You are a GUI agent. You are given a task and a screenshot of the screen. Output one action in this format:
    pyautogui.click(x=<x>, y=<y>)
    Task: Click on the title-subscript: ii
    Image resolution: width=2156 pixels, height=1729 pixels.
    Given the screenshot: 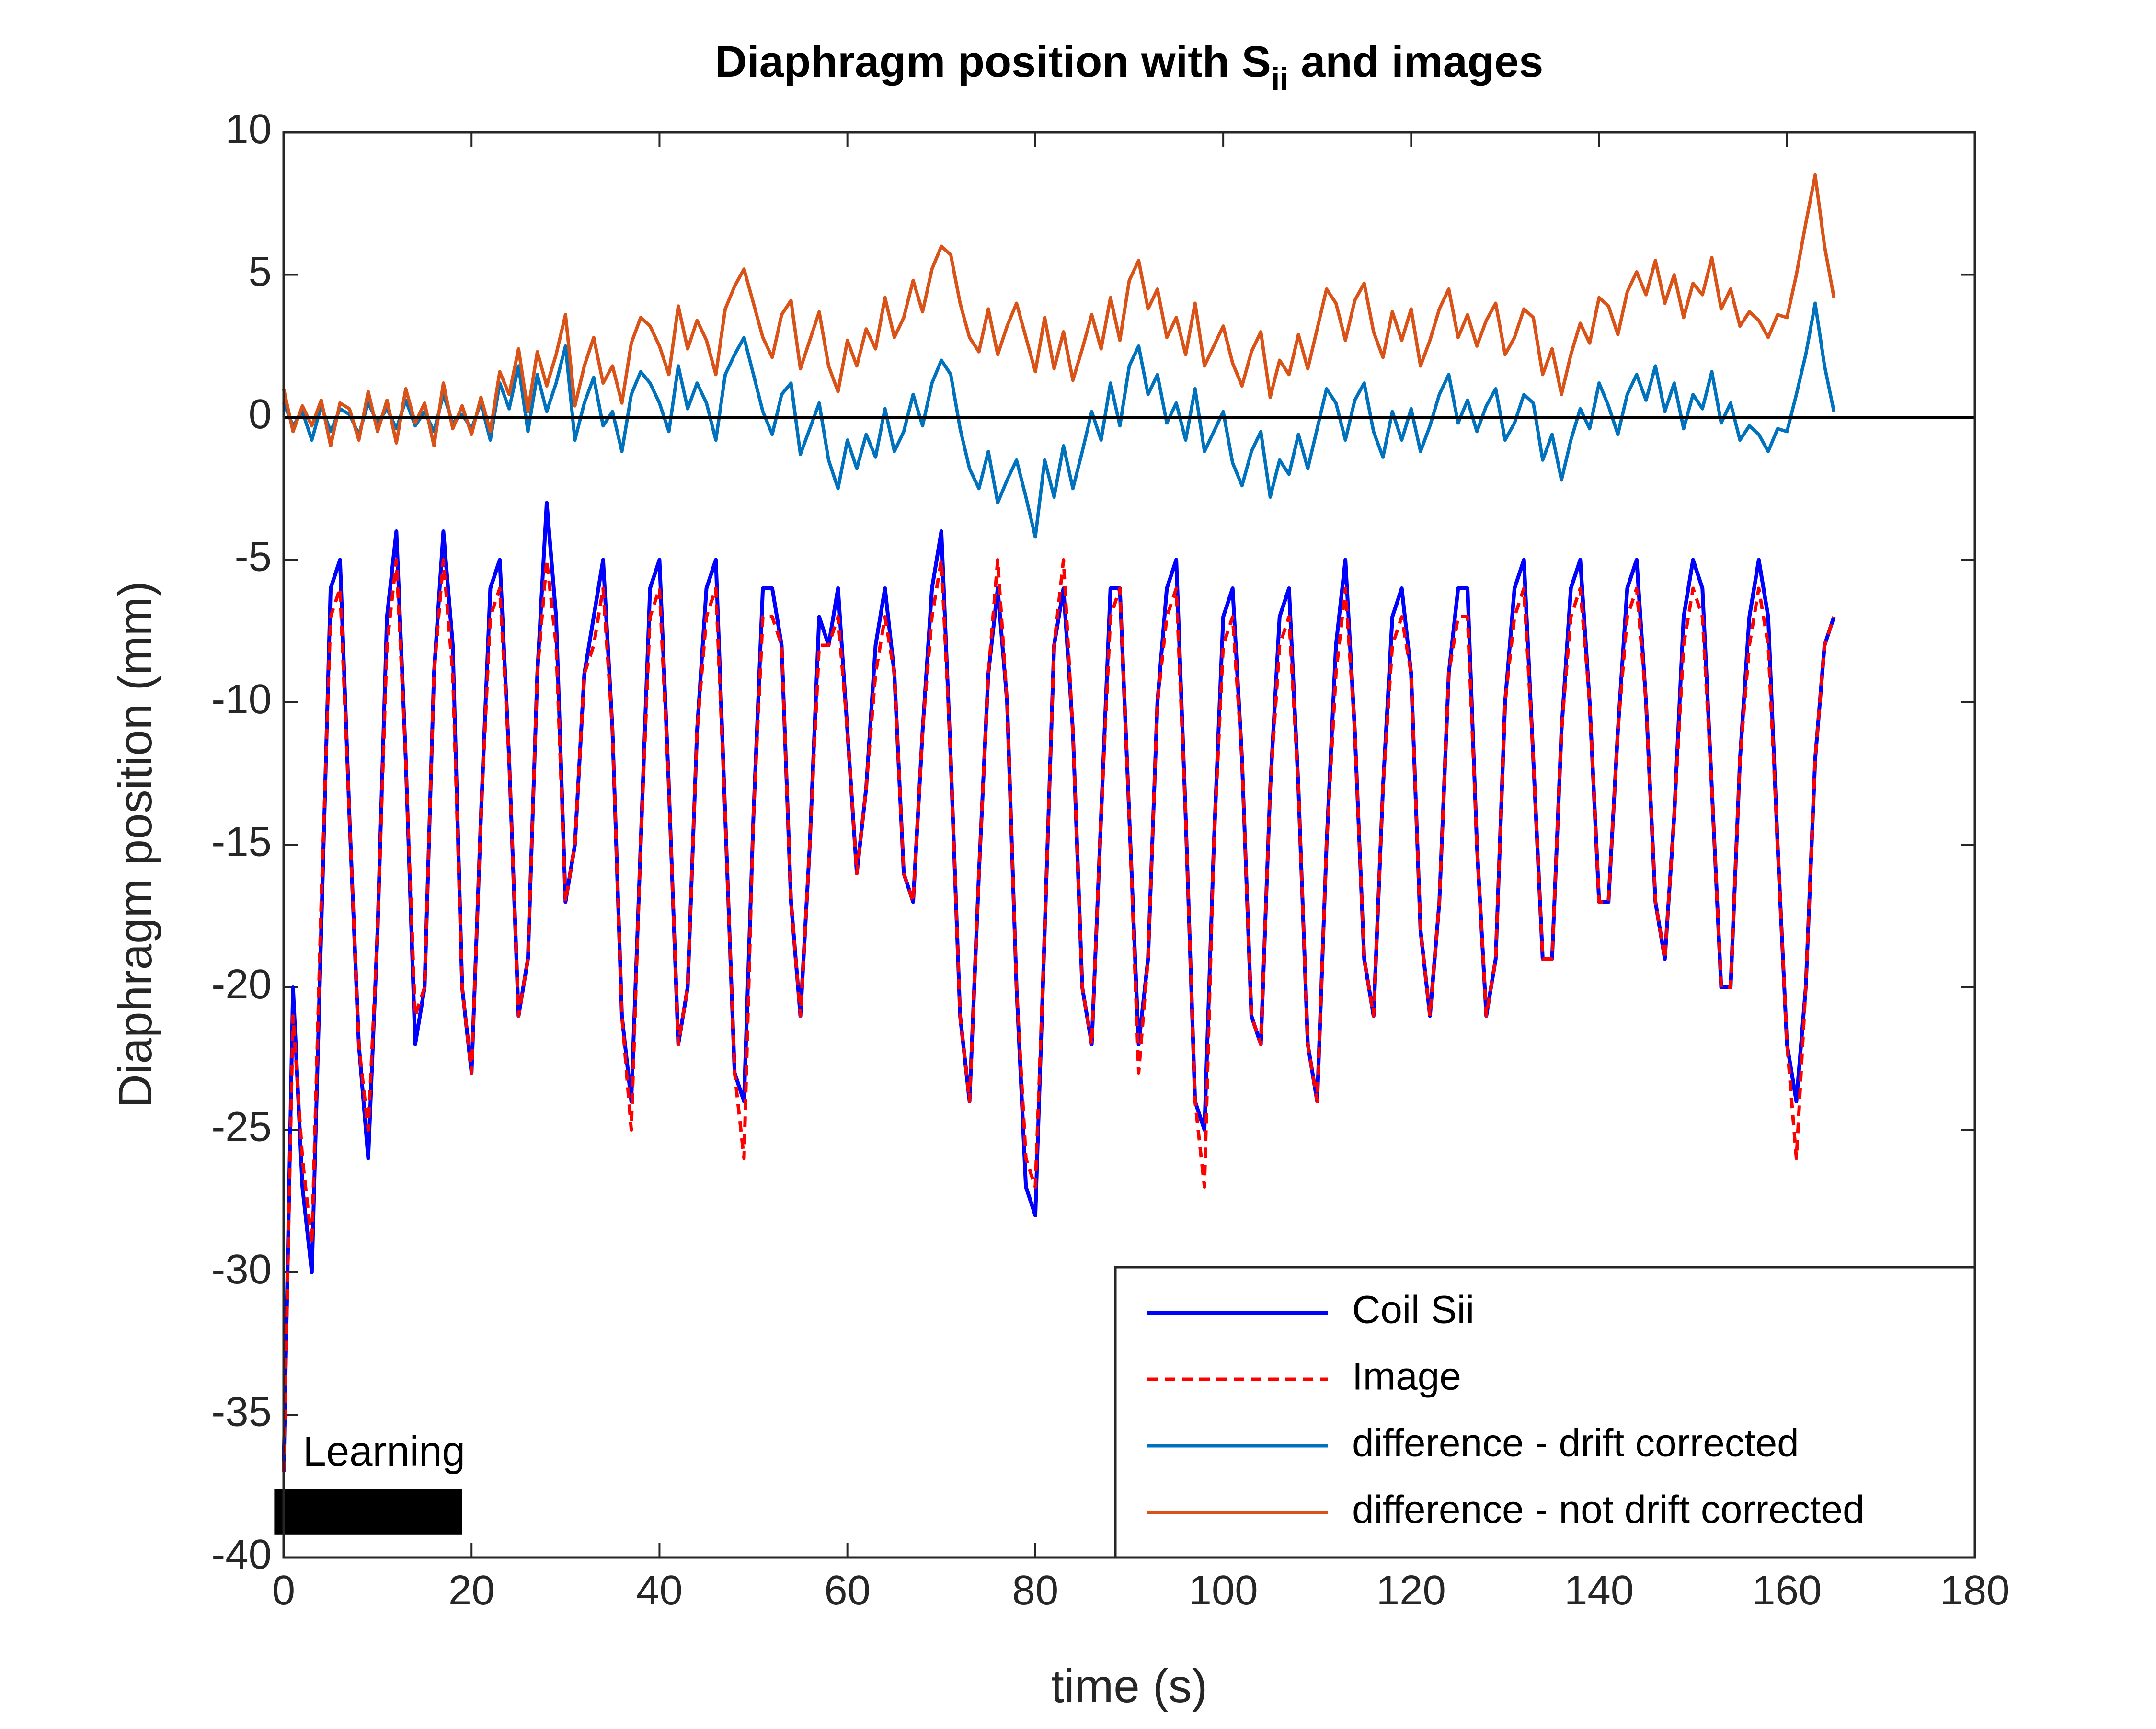 What is the action you would take?
    pyautogui.click(x=1280, y=79)
    